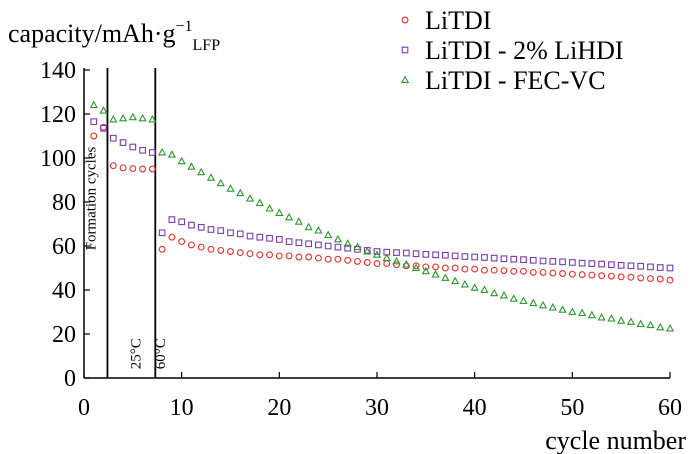 The image size is (689, 454). I want to click on annotations: Formation cycles 25°C 60°C, so click(126, 258).